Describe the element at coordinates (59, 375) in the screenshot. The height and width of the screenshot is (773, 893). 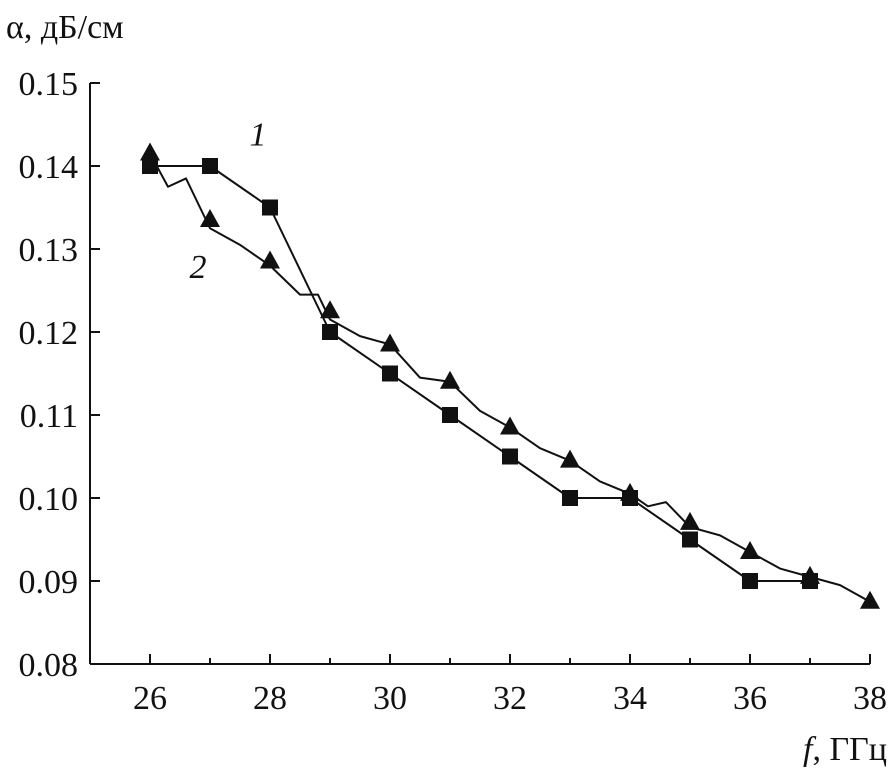
I see `y-axis-ticks: 0.08 0.09 0.10 0.11 0.12 0.13 0.14 0.15` at that location.